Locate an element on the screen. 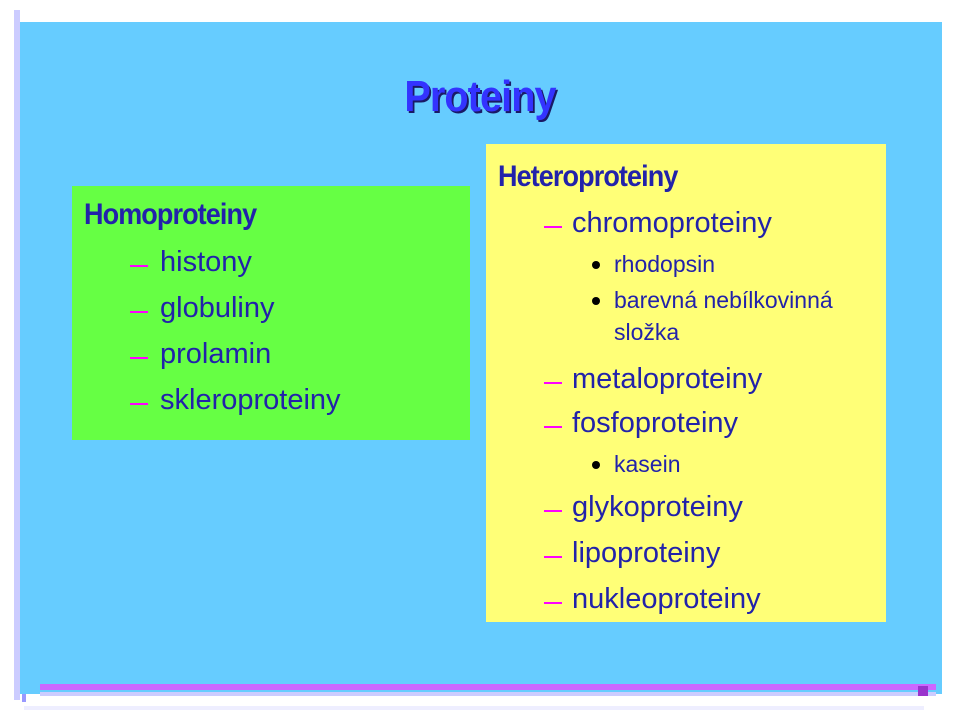  slide-title: Proteiny is located at coordinates (480, 96).